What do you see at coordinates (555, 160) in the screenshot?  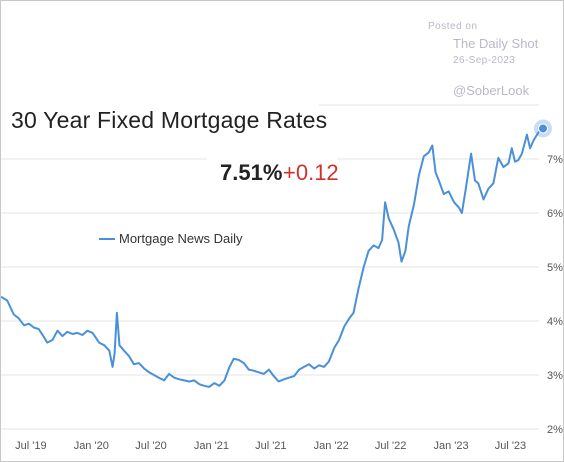 I see `y-tick-label: 7%` at bounding box center [555, 160].